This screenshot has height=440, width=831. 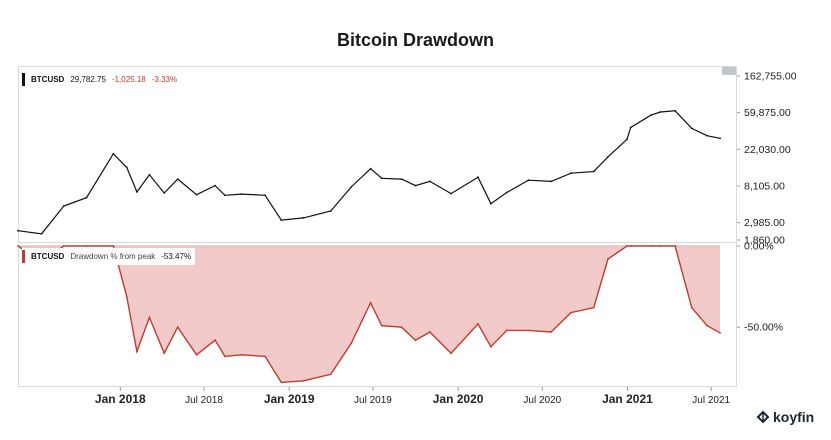 What do you see at coordinates (23, 79) in the screenshot?
I see `price-legend-swatch` at bounding box center [23, 79].